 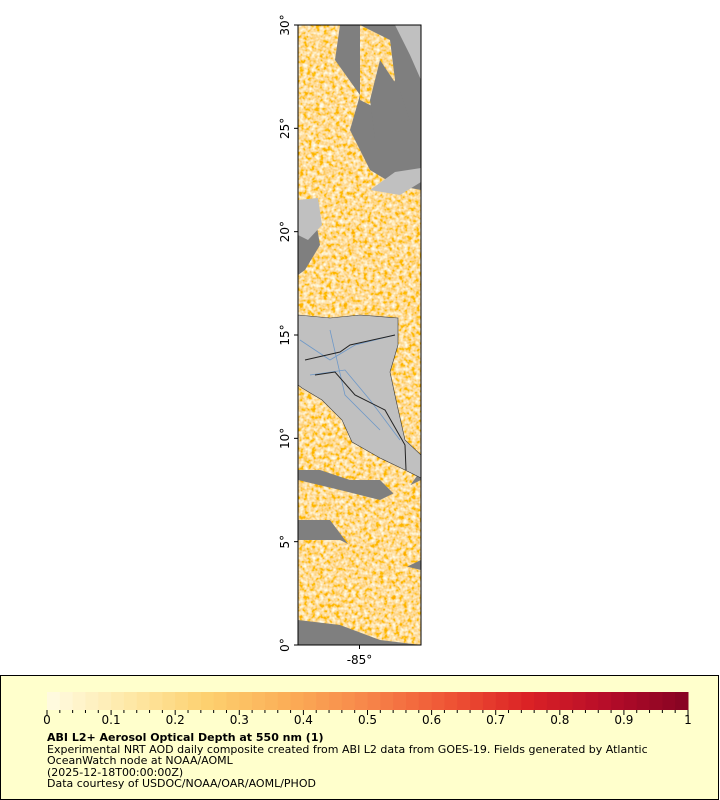 What do you see at coordinates (559, 720) in the screenshot?
I see `colorbar-tick-label: 0.8` at bounding box center [559, 720].